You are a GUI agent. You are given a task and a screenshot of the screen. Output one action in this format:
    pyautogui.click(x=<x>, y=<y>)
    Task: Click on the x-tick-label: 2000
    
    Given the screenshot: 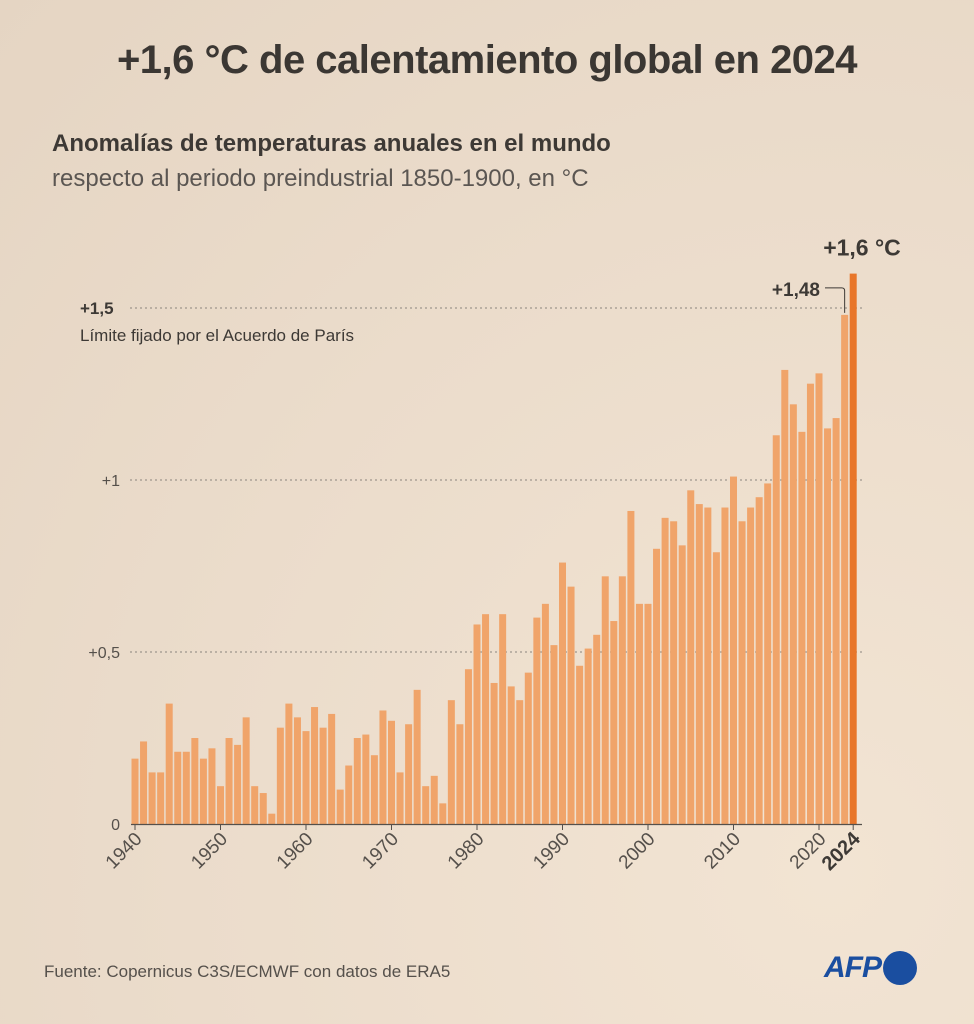 What is the action you would take?
    pyautogui.click(x=637, y=851)
    